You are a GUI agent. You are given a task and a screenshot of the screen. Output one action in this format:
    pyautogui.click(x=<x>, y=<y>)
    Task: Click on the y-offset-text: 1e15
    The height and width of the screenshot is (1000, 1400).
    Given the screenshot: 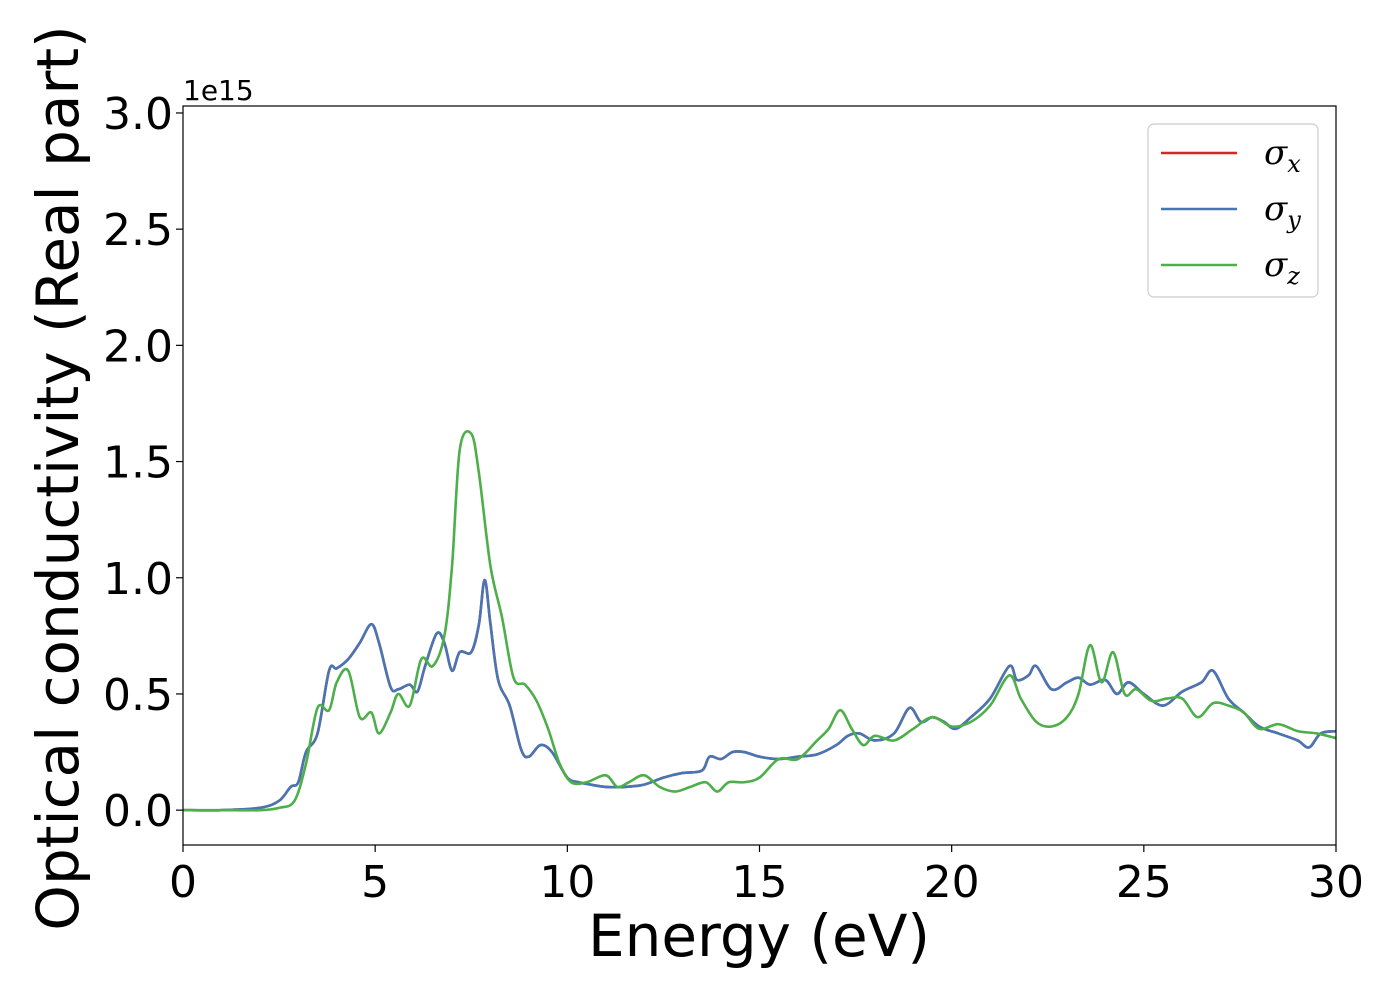 What is the action you would take?
    pyautogui.click(x=218, y=90)
    